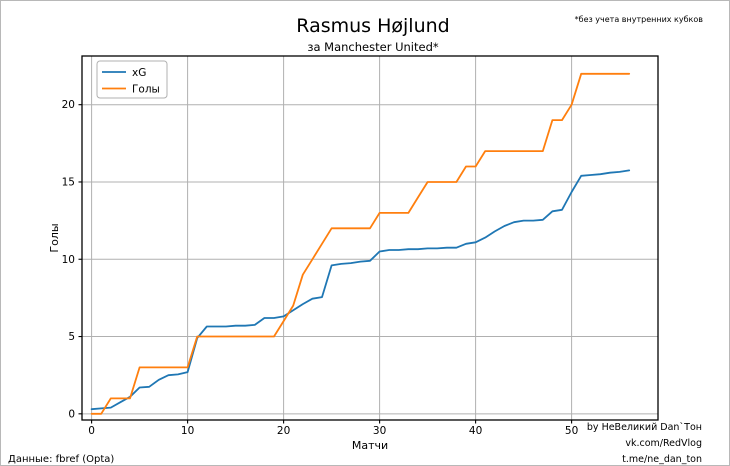 The image size is (730, 466). I want to click on credit-telegram-link: t.me/ne_dan_ton, so click(662, 459).